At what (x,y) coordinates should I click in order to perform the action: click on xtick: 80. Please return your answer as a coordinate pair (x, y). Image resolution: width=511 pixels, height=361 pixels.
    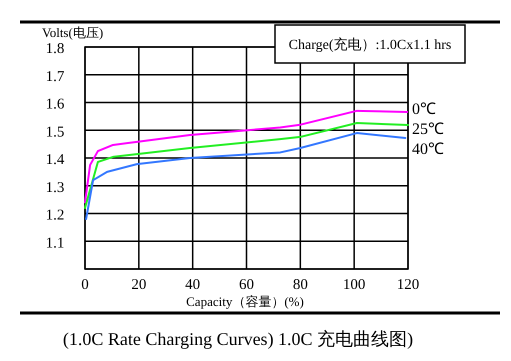
    Looking at the image, I should click on (300, 285).